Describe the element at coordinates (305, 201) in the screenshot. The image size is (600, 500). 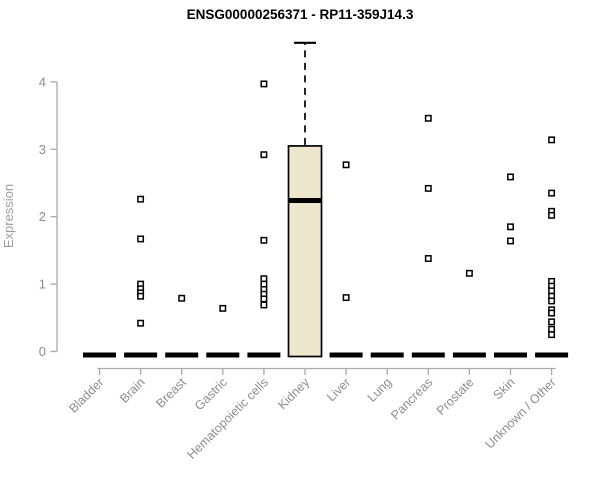
I see `median-line` at that location.